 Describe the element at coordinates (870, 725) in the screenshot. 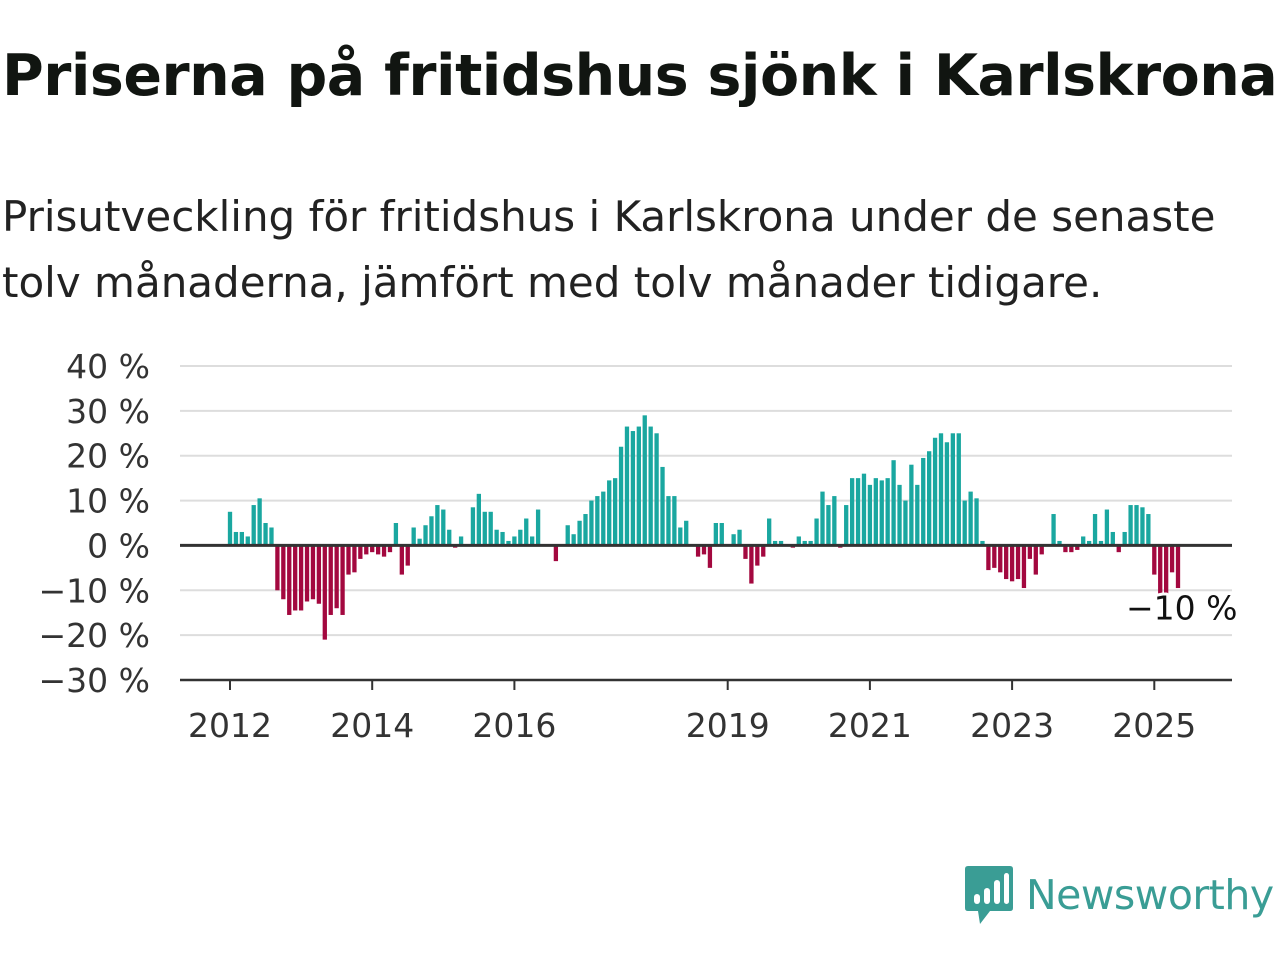

I see `x-tick-label: 2021` at that location.